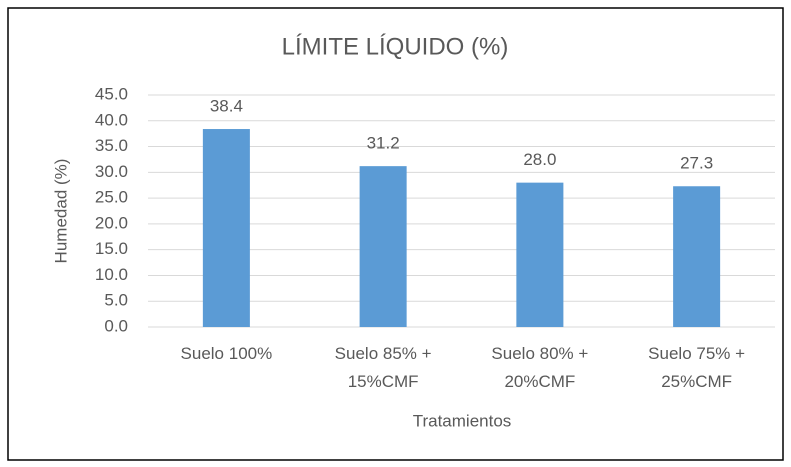 The height and width of the screenshot is (467, 791). Describe the element at coordinates (111, 222) in the screenshot. I see `y-tick-label: 20.0` at that location.